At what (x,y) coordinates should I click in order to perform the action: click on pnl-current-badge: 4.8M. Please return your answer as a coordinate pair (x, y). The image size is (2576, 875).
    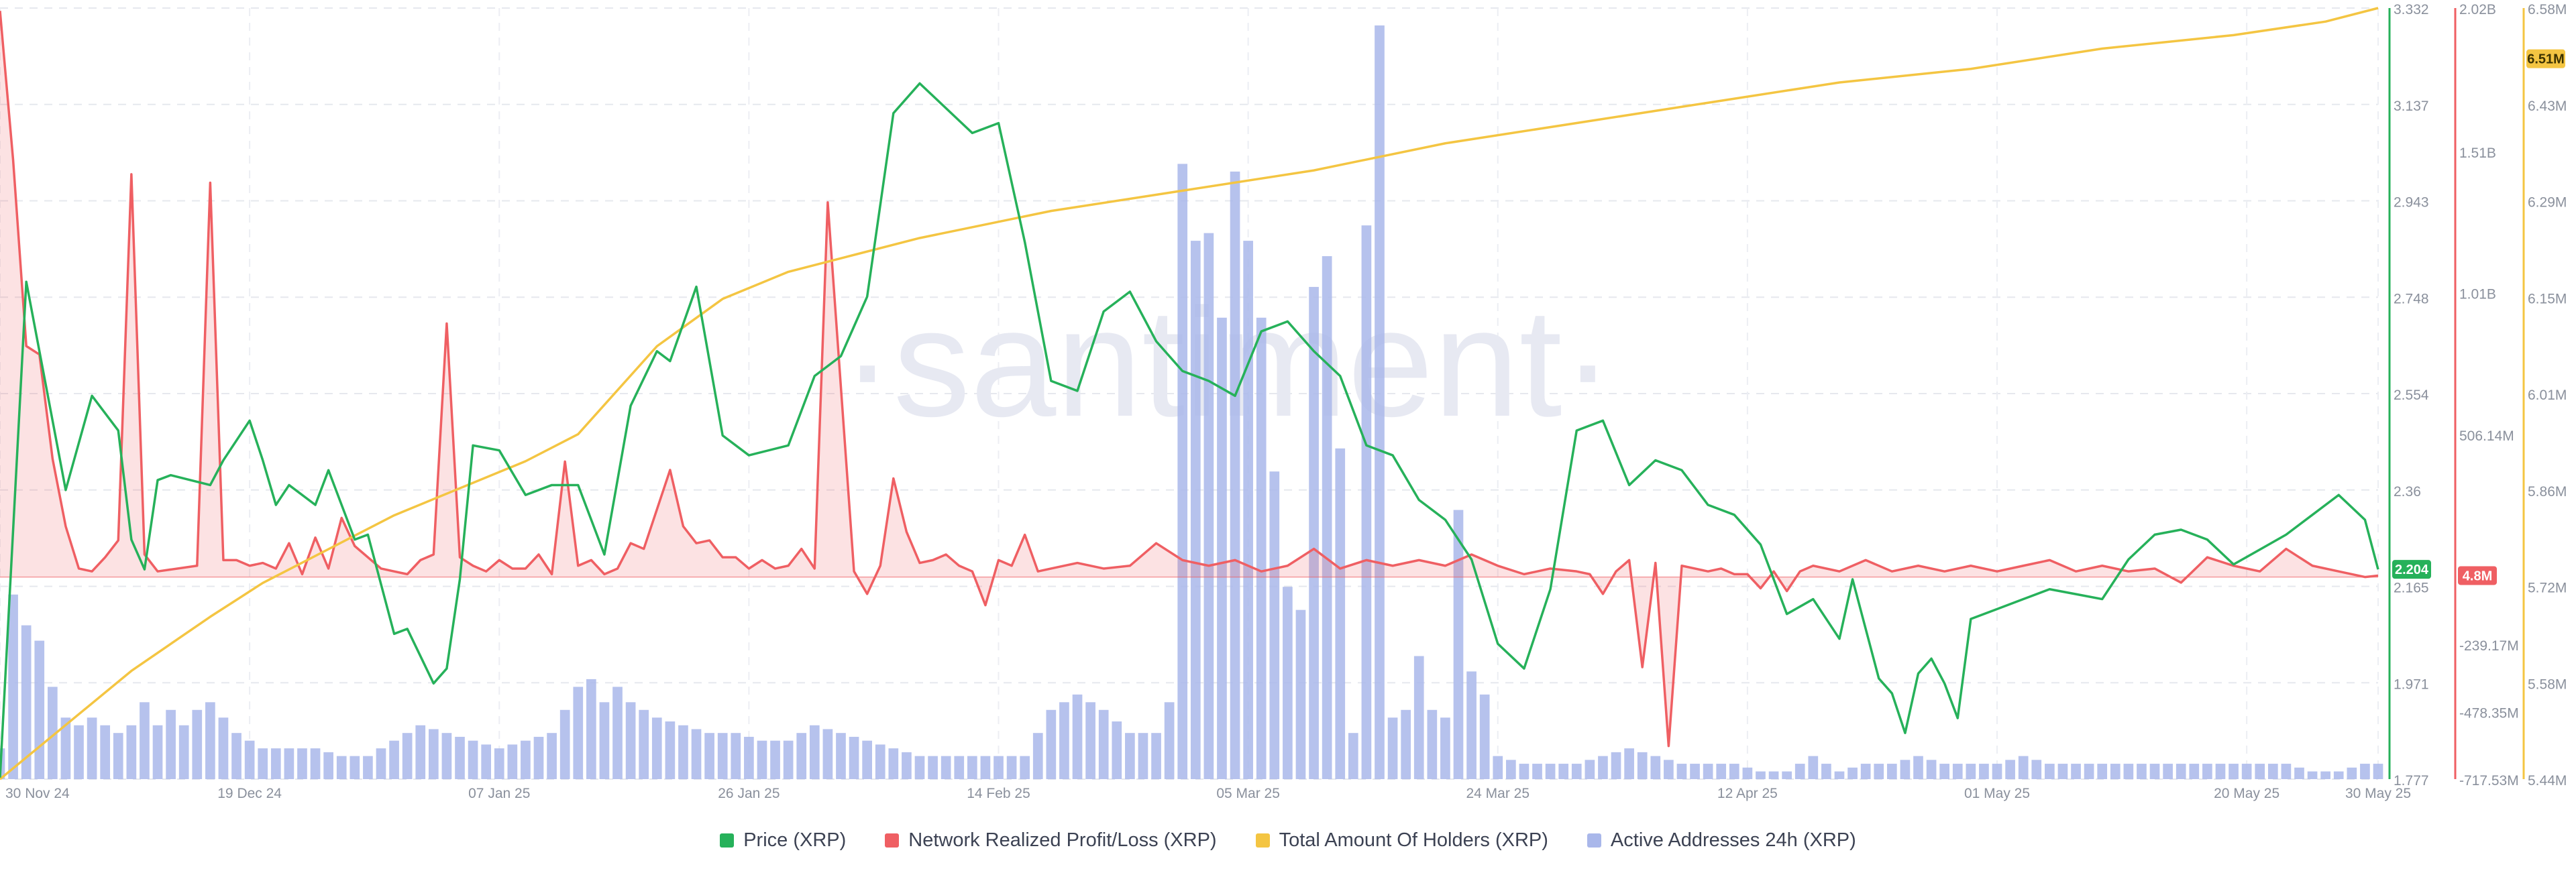
    Looking at the image, I should click on (2477, 576).